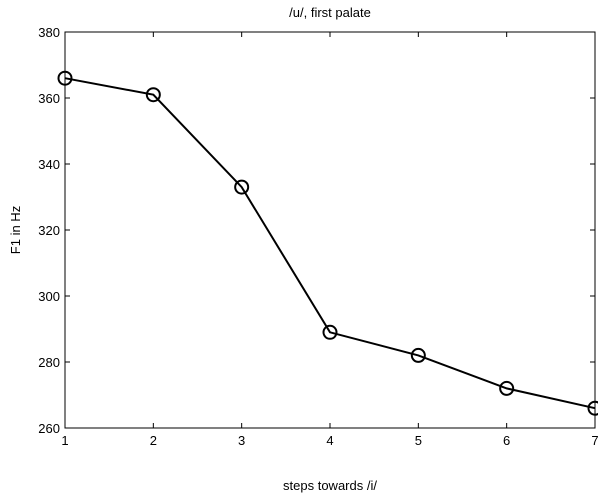  What do you see at coordinates (329, 440) in the screenshot?
I see `x-tick-label: 4` at bounding box center [329, 440].